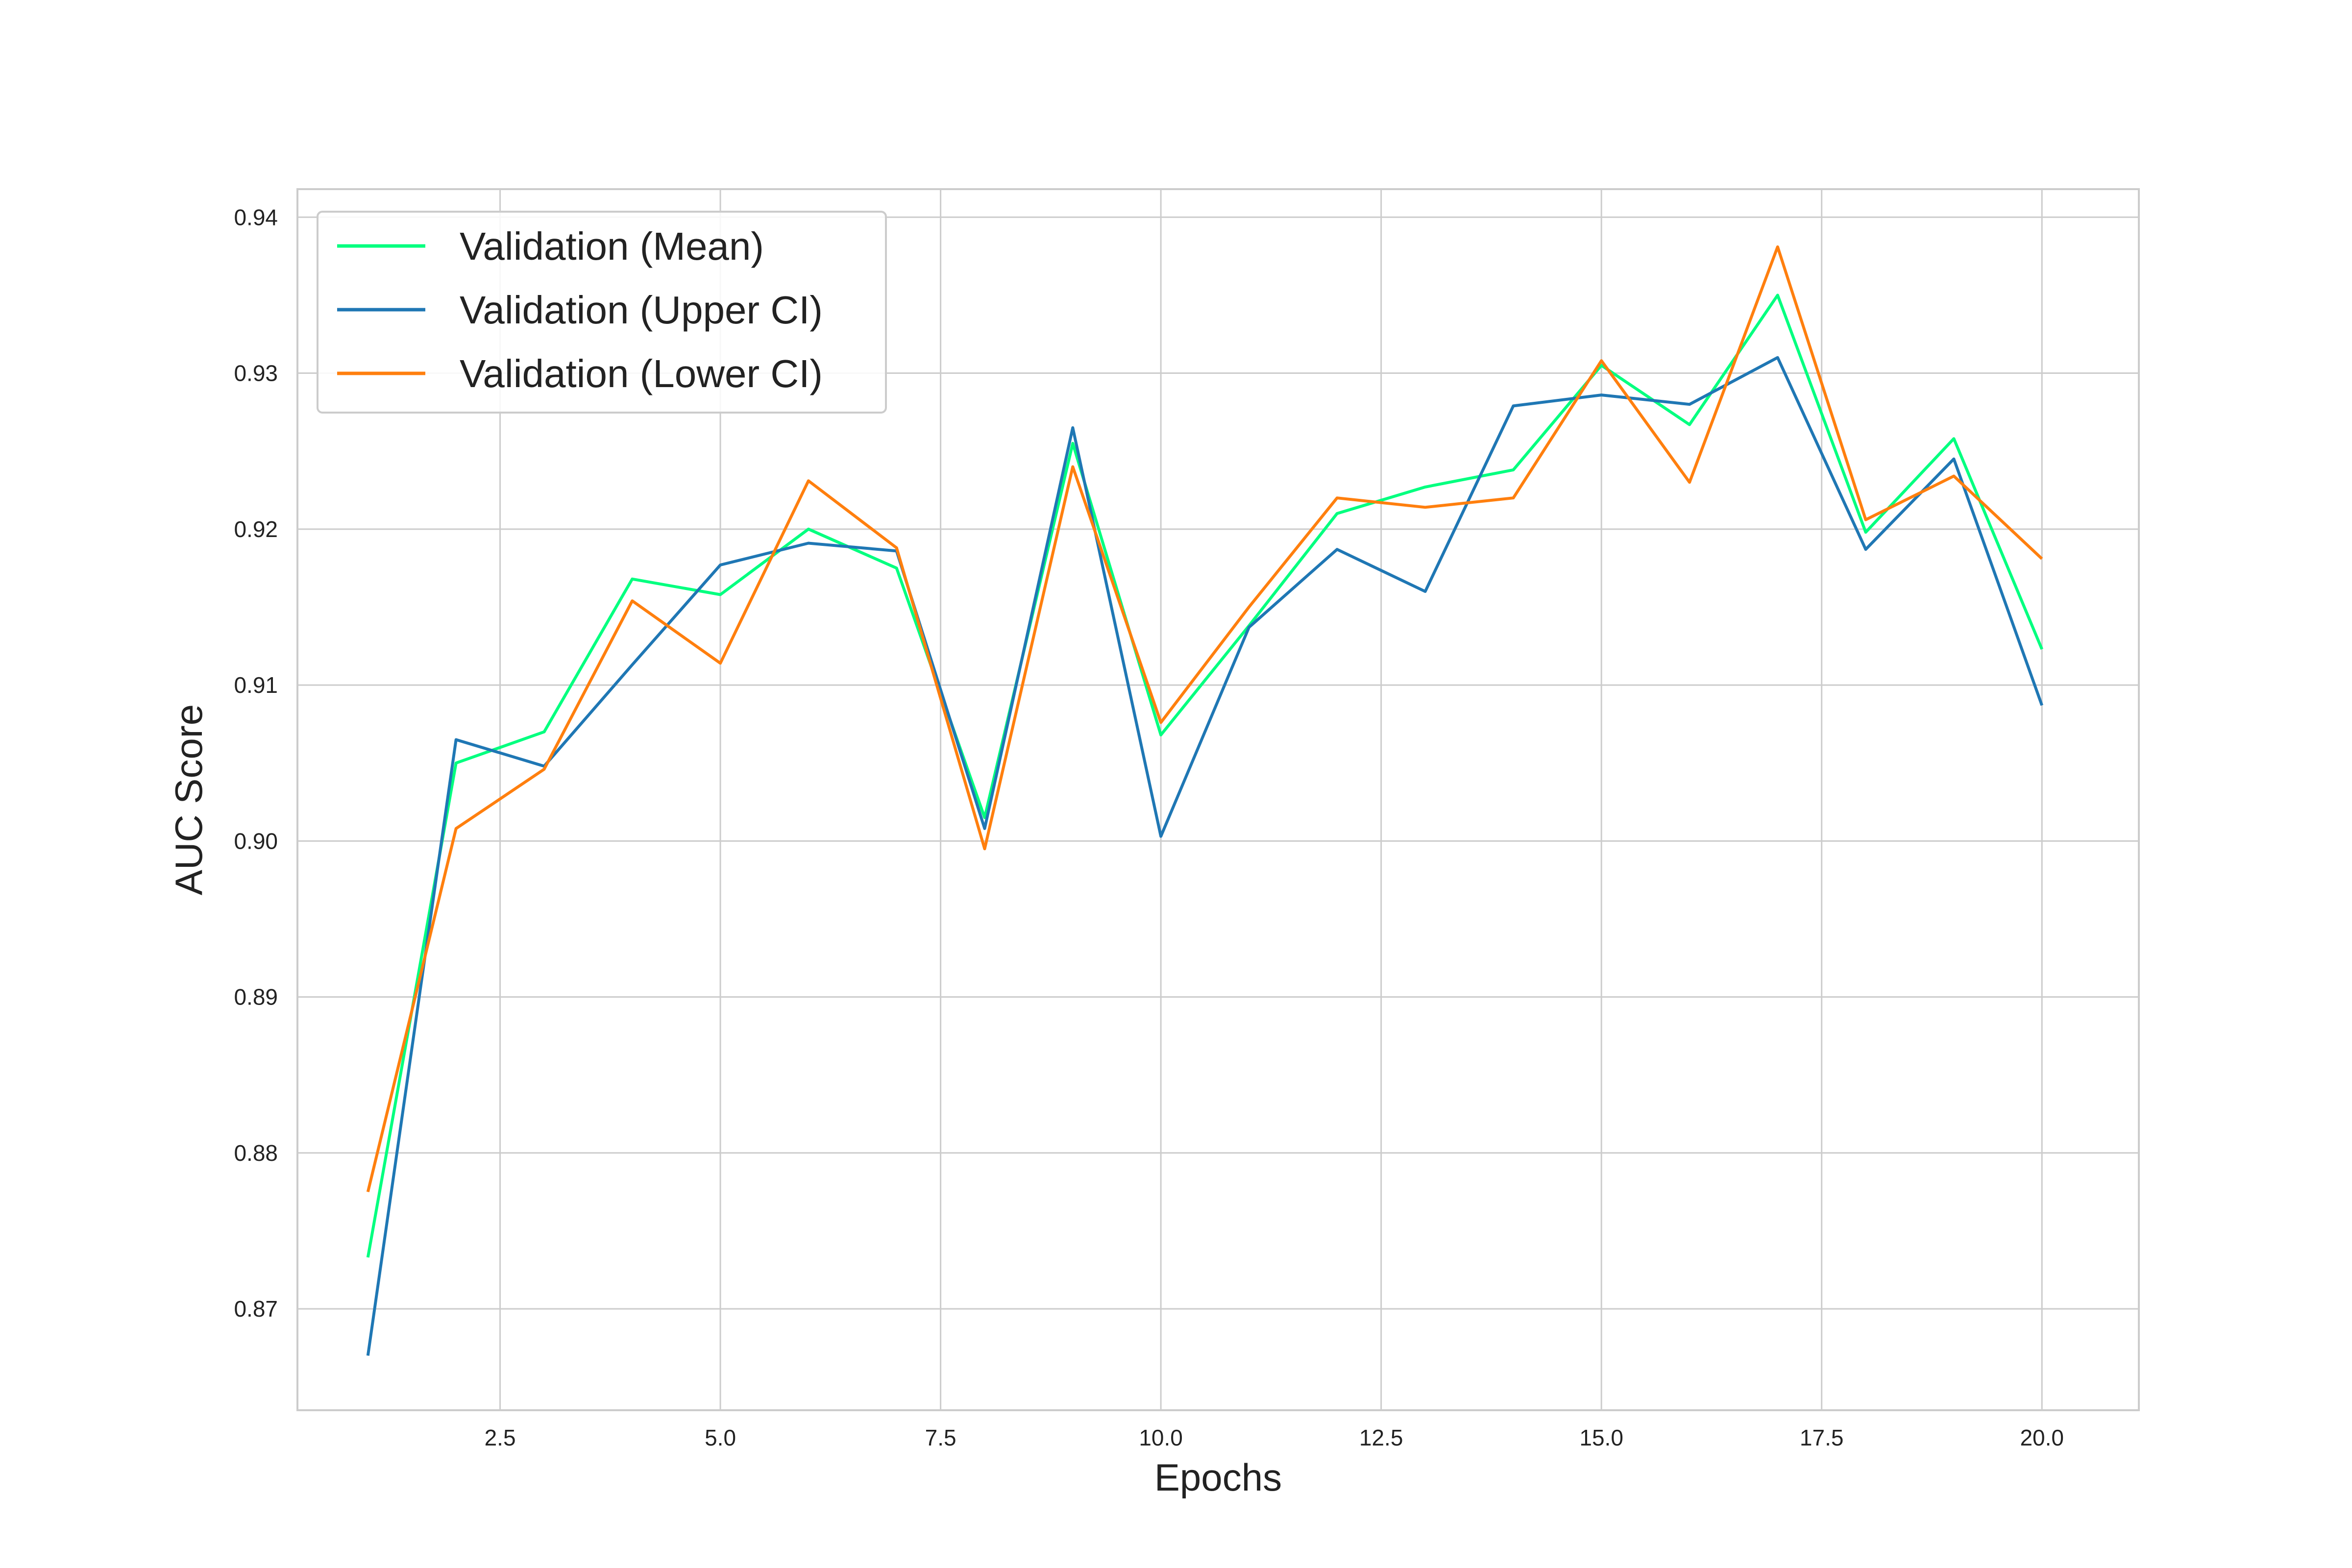 The image size is (2352, 1568). What do you see at coordinates (256, 217) in the screenshot?
I see `y-tick-label: 0.94` at bounding box center [256, 217].